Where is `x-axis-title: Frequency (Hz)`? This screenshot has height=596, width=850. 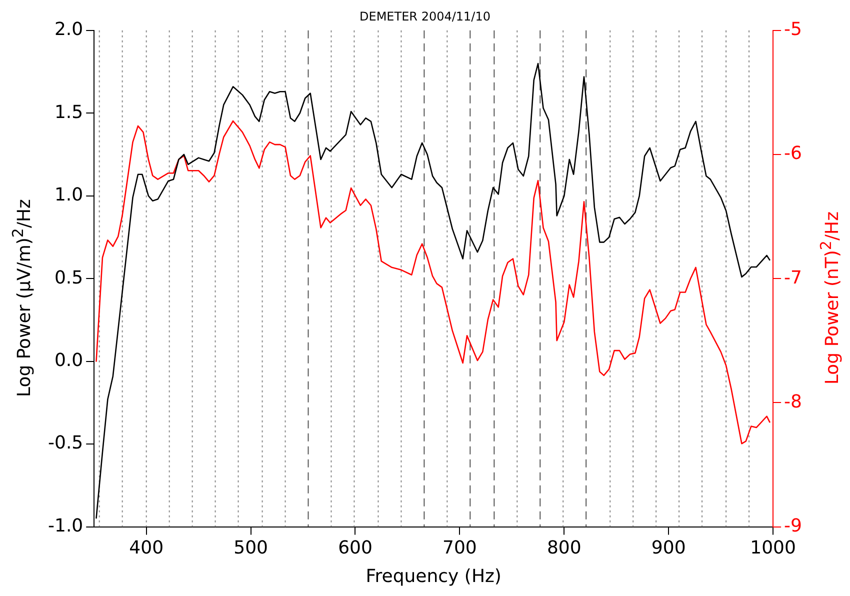 x-axis-title: Frequency (Hz) is located at coordinates (434, 576).